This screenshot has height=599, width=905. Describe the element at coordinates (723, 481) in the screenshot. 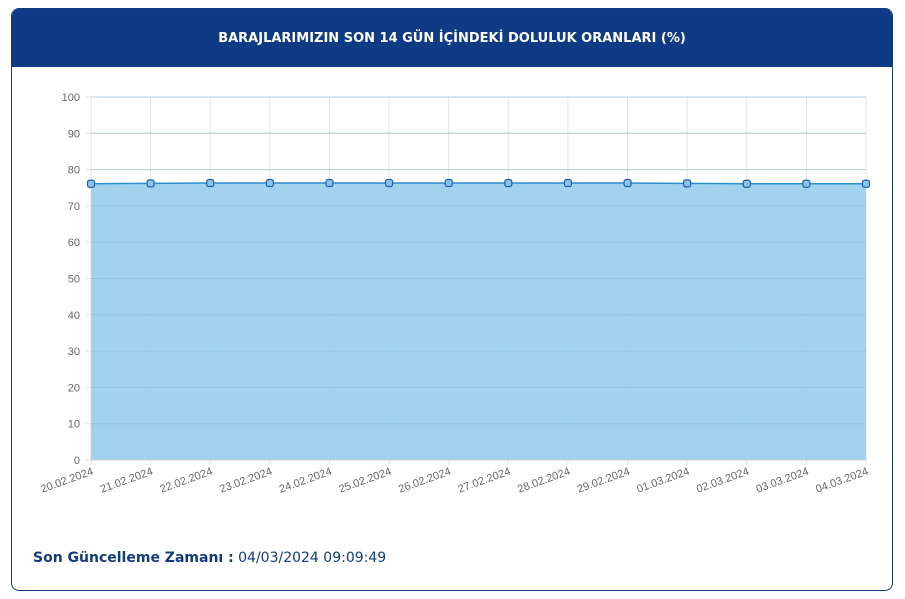

I see `x-tick-label: 02.03.2024` at that location.